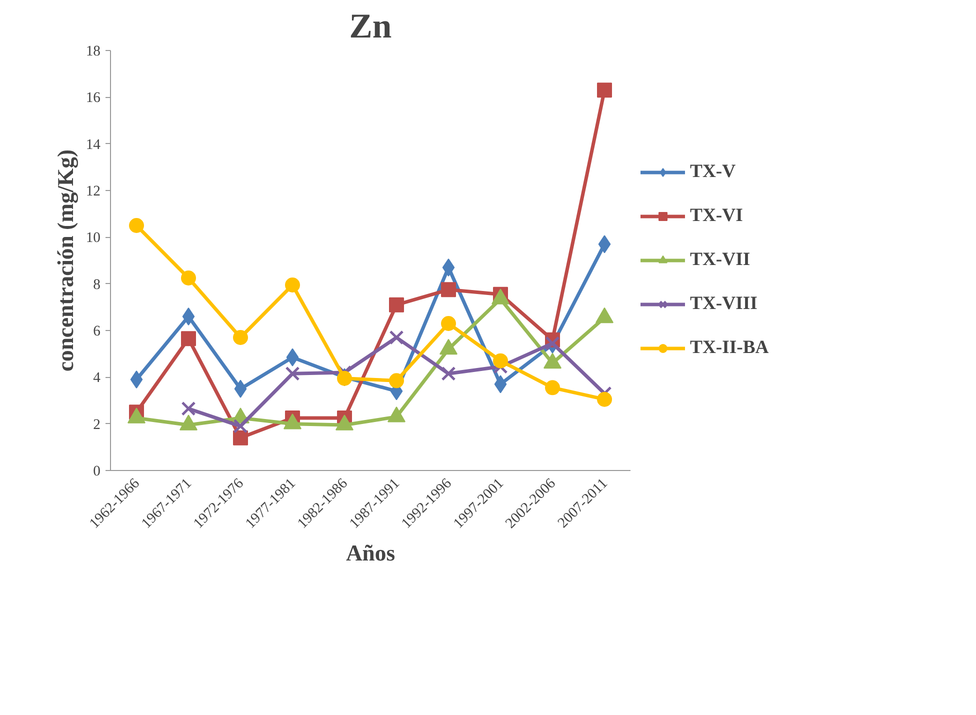 The width and height of the screenshot is (976, 715). Describe the element at coordinates (721, 260) in the screenshot. I see `legend-label: TX-VII` at that location.